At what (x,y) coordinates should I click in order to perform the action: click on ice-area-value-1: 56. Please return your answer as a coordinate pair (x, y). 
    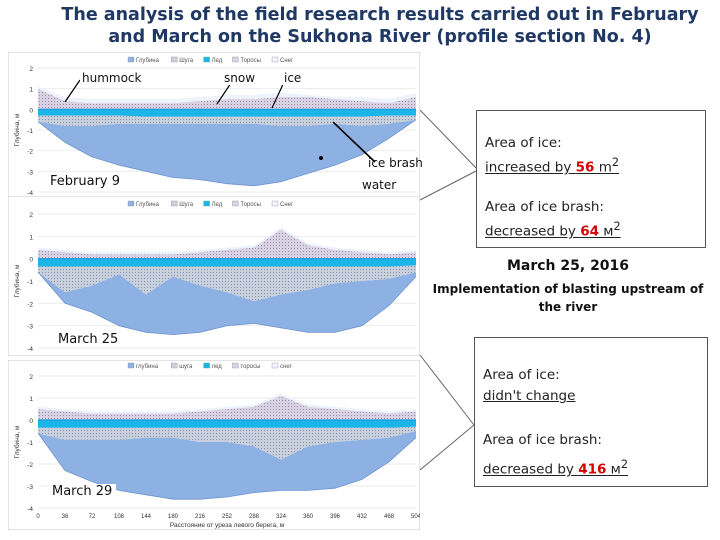
    Looking at the image, I should click on (585, 167).